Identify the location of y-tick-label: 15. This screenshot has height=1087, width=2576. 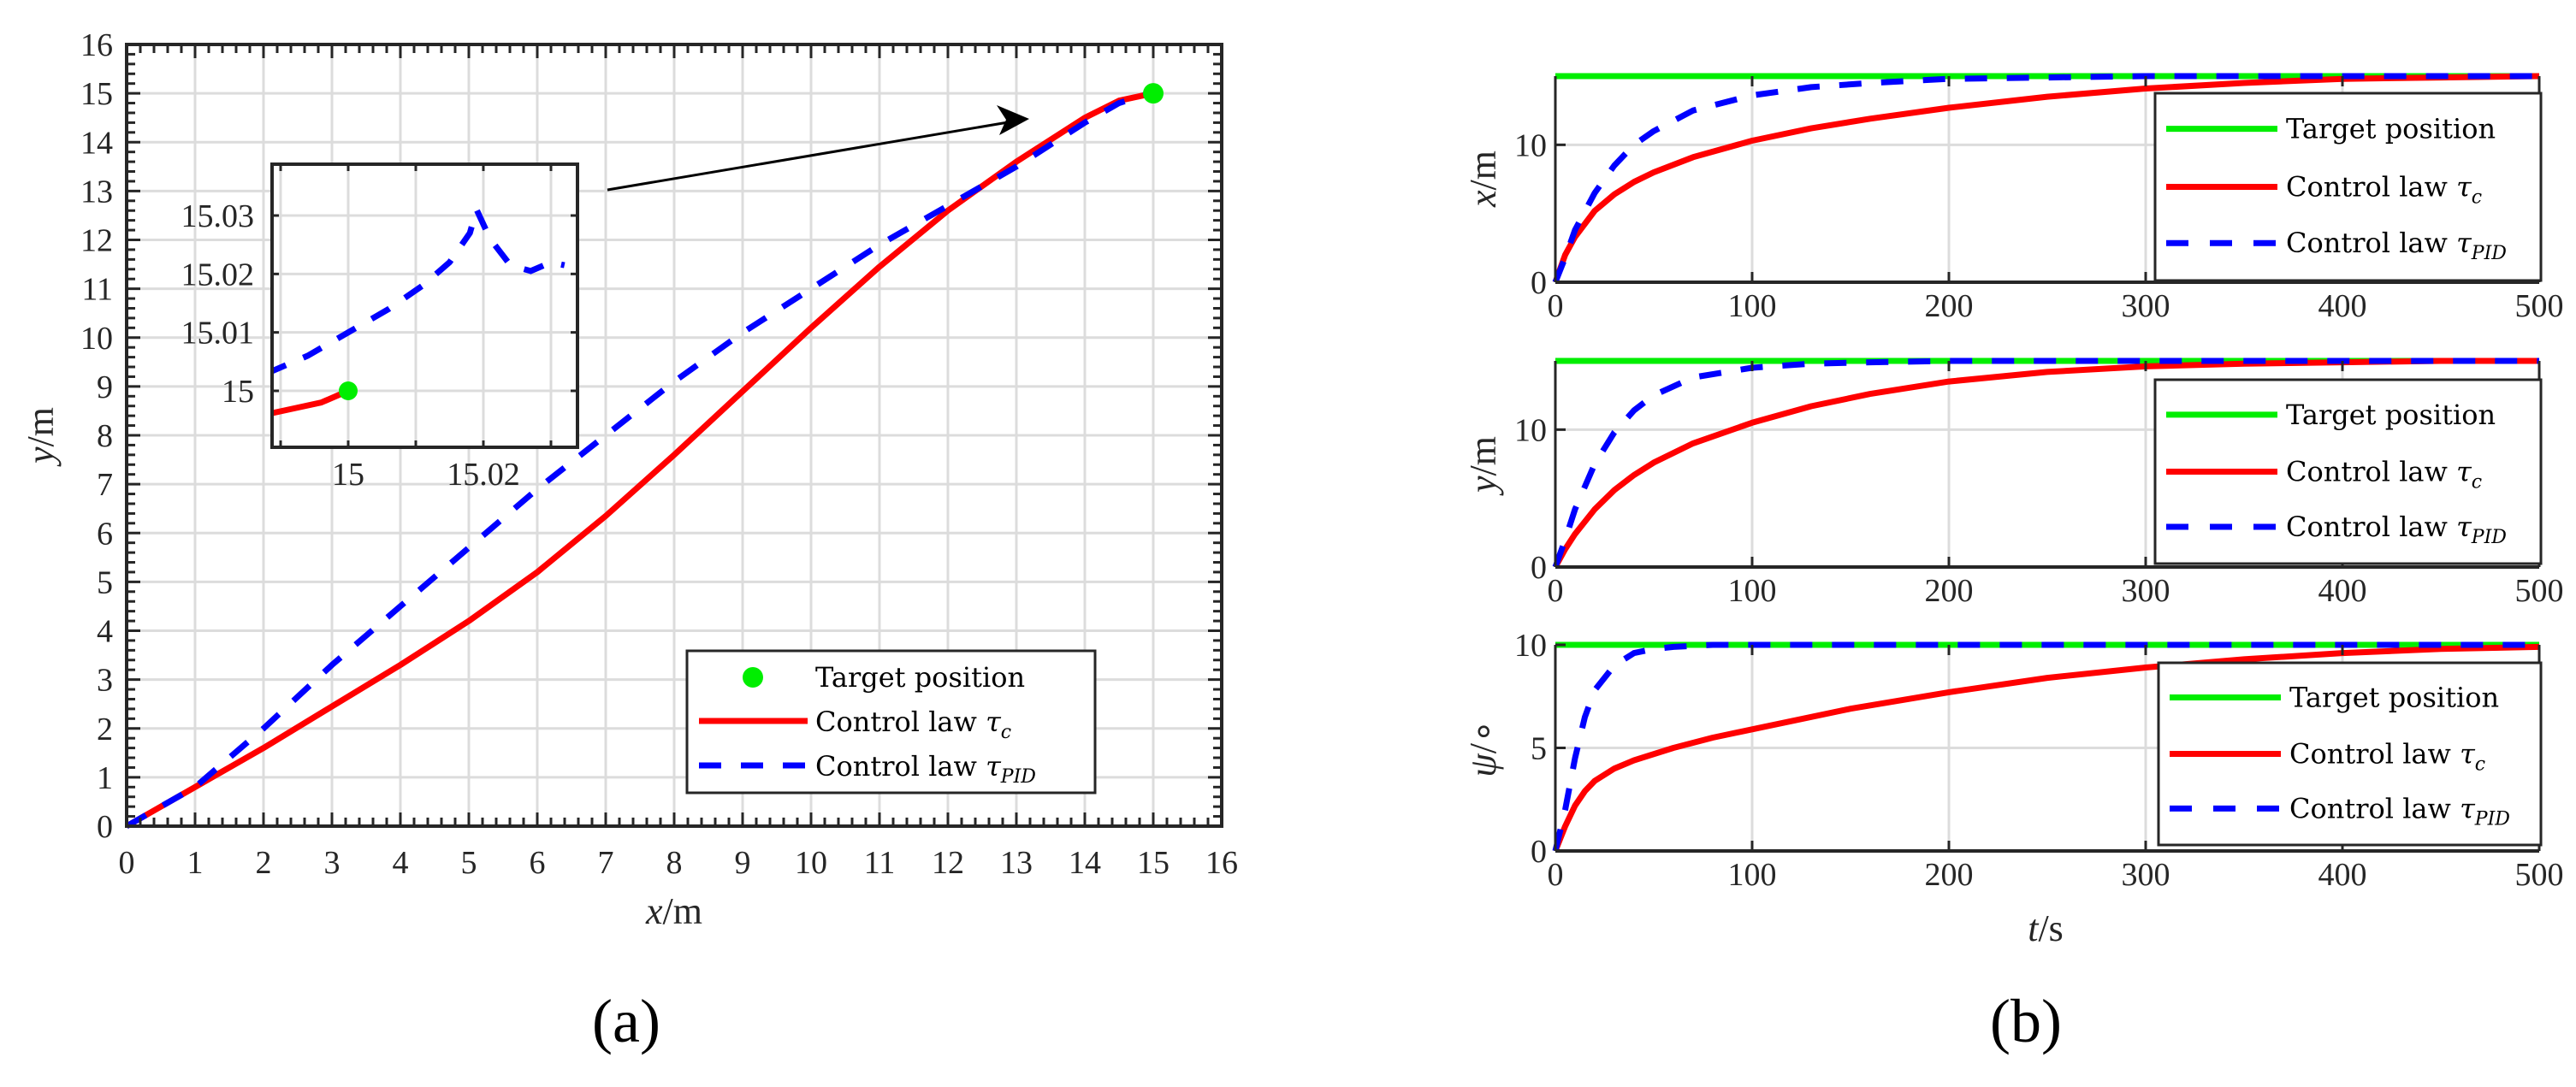
(96, 94).